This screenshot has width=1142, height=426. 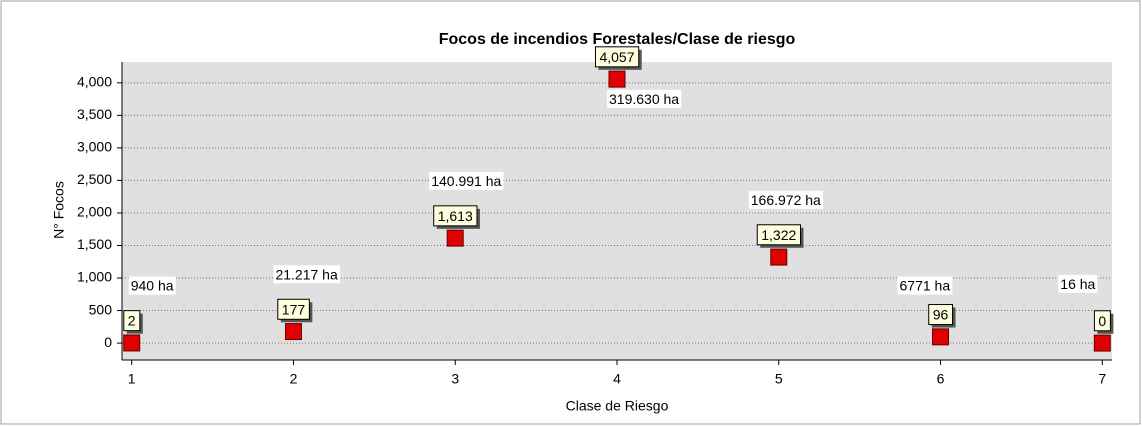 I want to click on y-axis-title: N° Focos, so click(x=59, y=210).